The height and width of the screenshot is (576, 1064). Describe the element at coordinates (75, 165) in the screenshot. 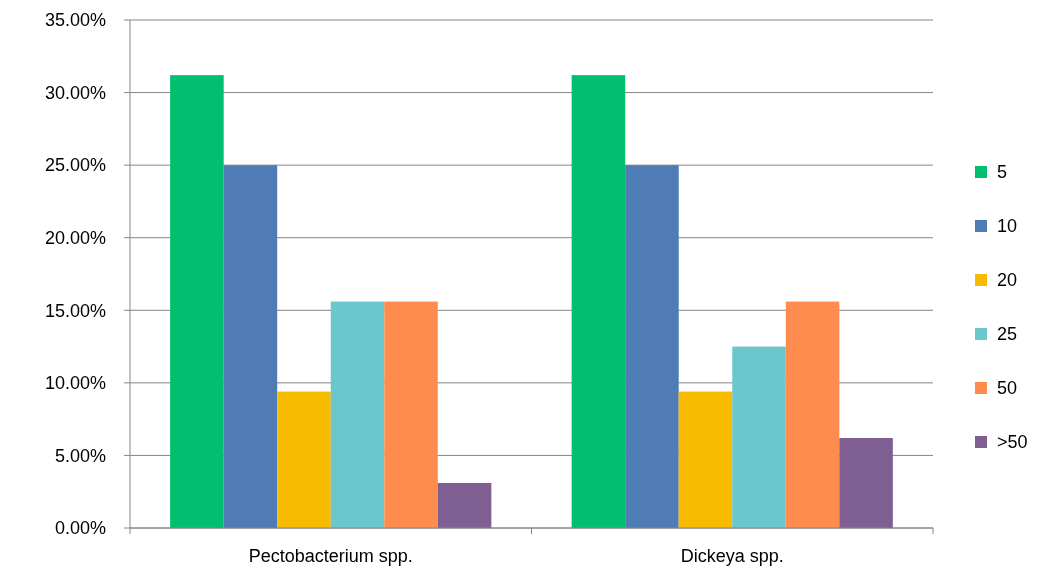

I see `y-tick-label: 25.00%` at that location.